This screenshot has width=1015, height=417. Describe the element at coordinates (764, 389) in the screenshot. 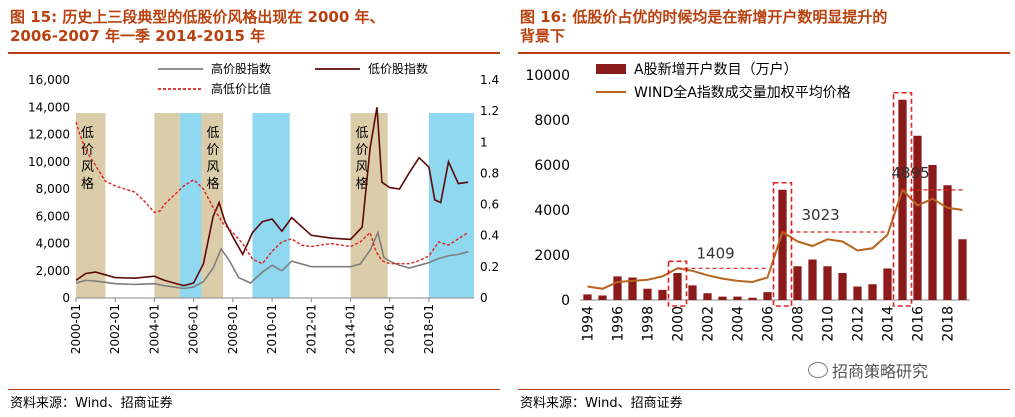

I see `right-source-rule` at that location.